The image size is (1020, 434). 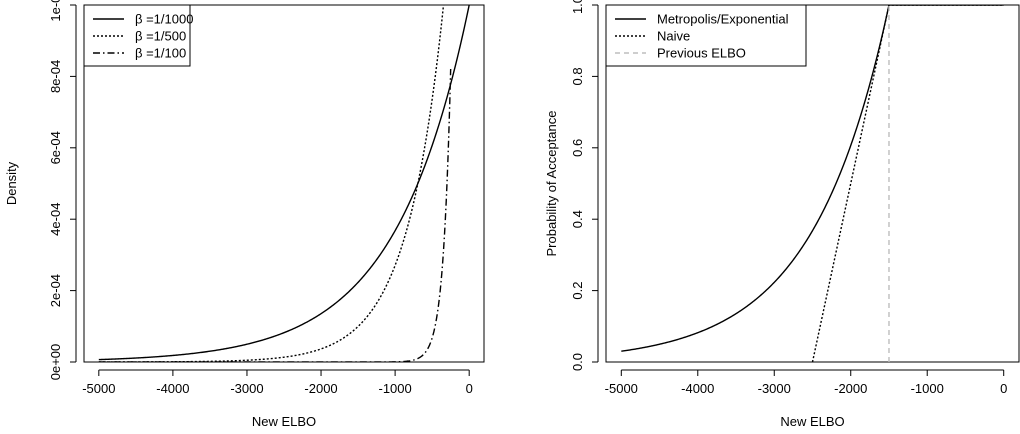 I want to click on y-tick-label: 6e-04, so click(x=55, y=147).